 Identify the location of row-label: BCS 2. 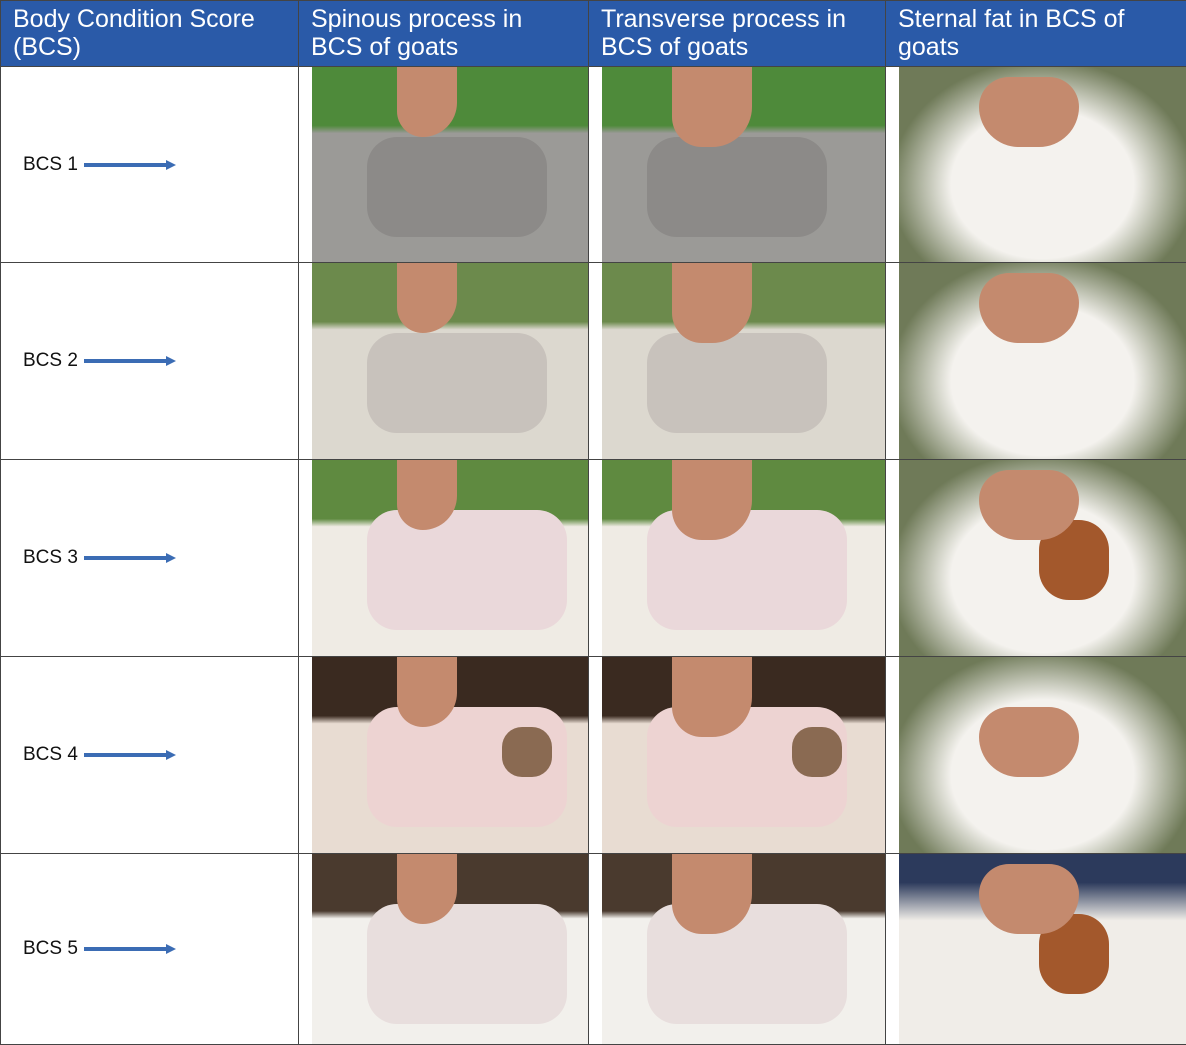
(50, 361).